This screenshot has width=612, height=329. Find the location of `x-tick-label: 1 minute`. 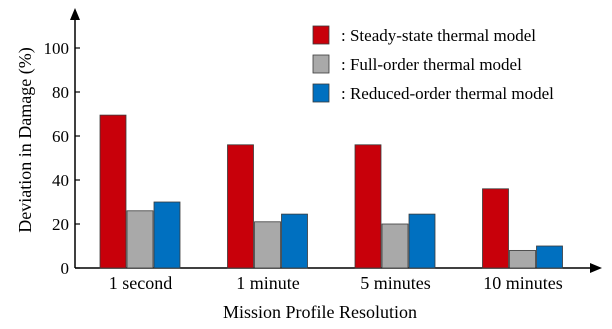

x-tick-label: 1 minute is located at coordinates (268, 283).